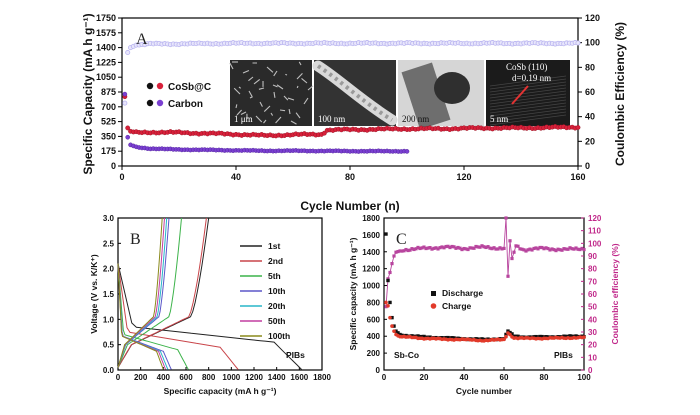  Describe the element at coordinates (384, 377) in the screenshot. I see `c-xtick-label: 0` at that location.